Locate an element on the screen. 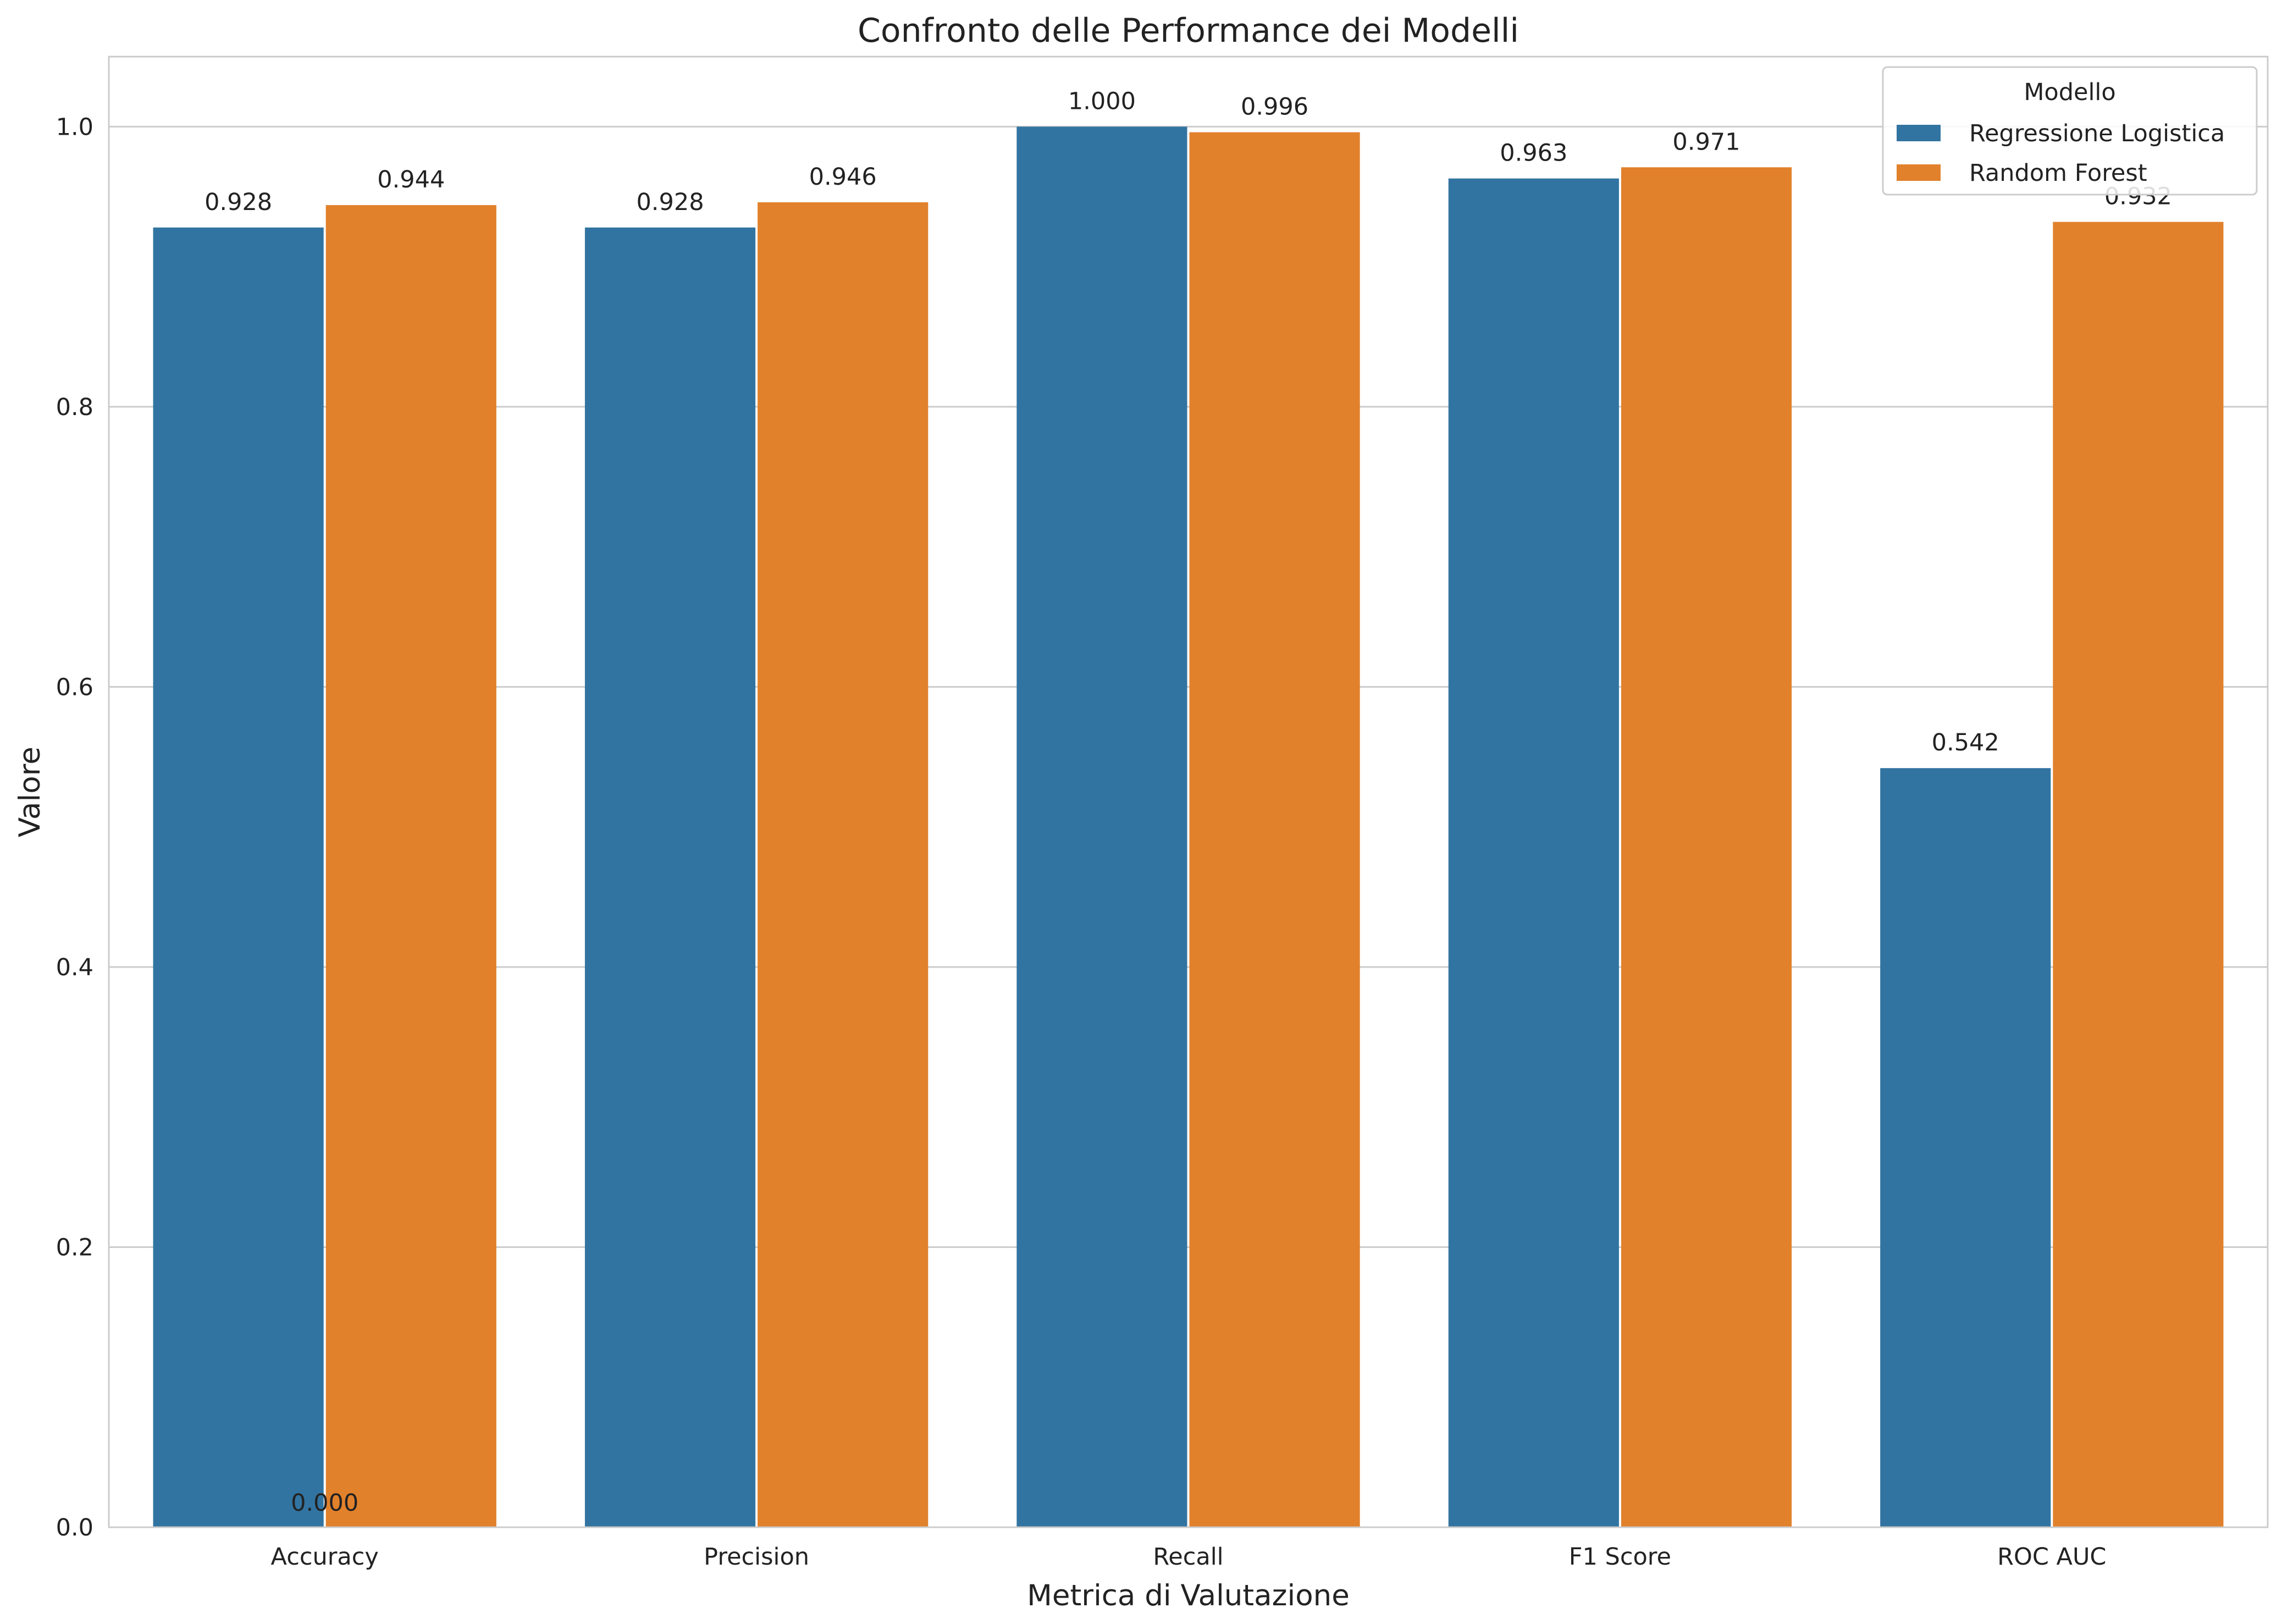 The image size is (2282, 1624). annotation-label: 0.000 is located at coordinates (324, 1503).